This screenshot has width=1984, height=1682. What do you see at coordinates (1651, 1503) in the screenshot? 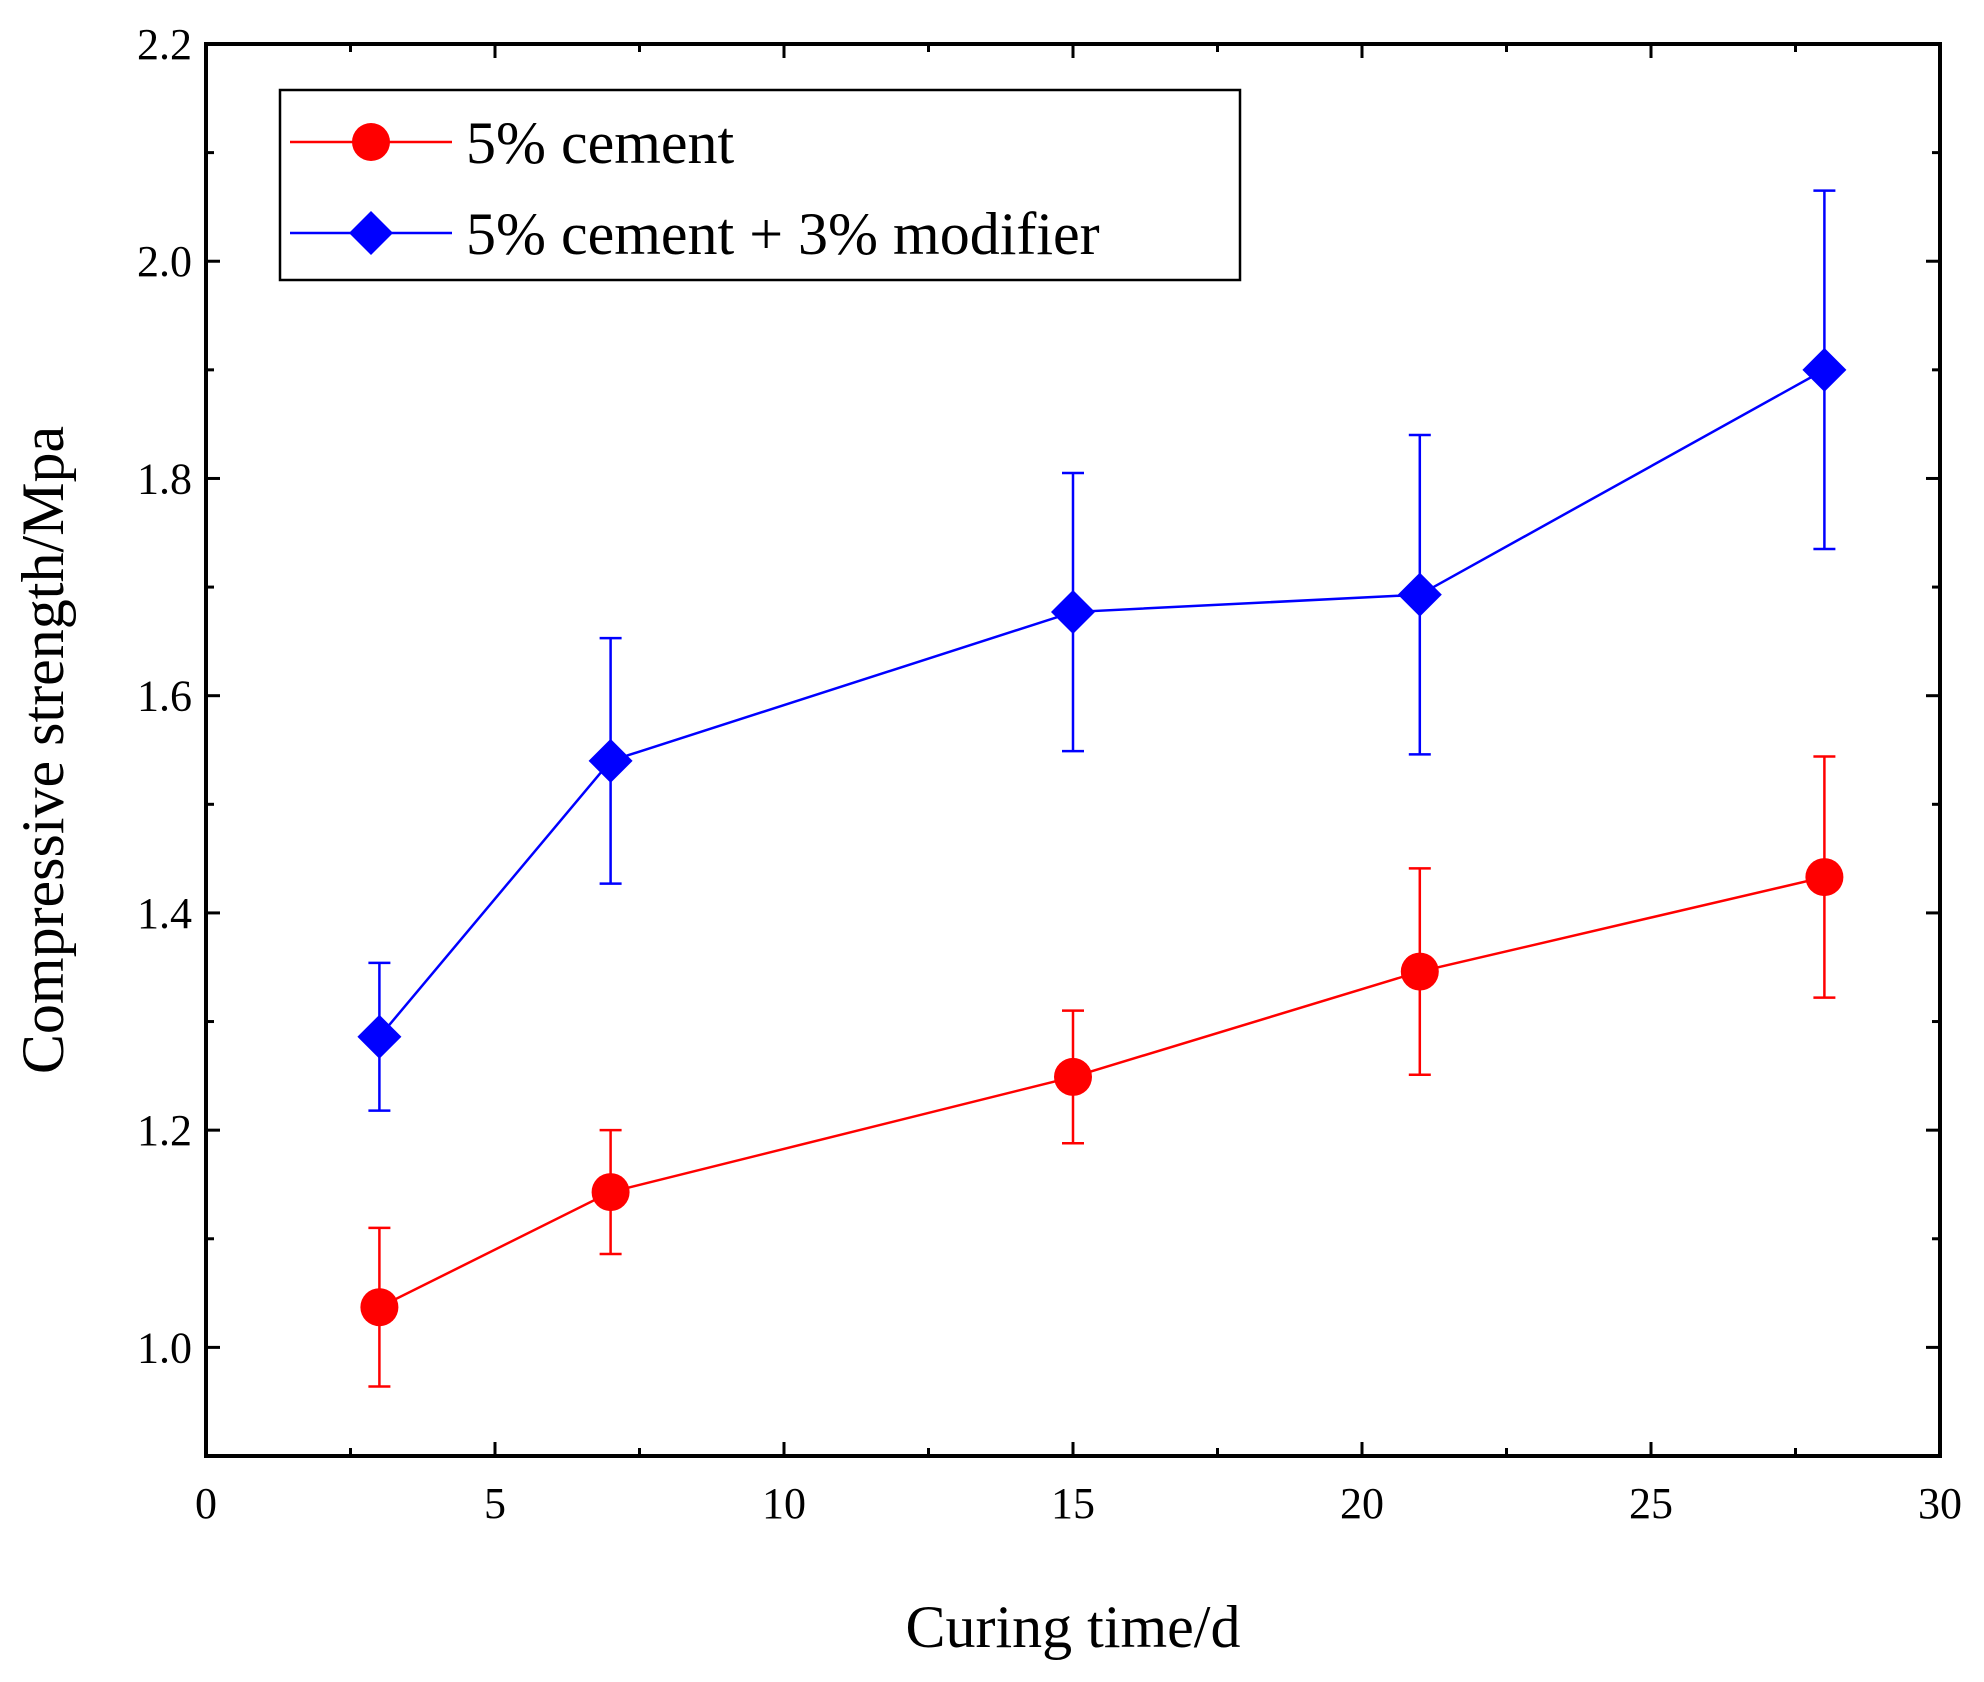
I see `x-tick-label: 25` at bounding box center [1651, 1503].